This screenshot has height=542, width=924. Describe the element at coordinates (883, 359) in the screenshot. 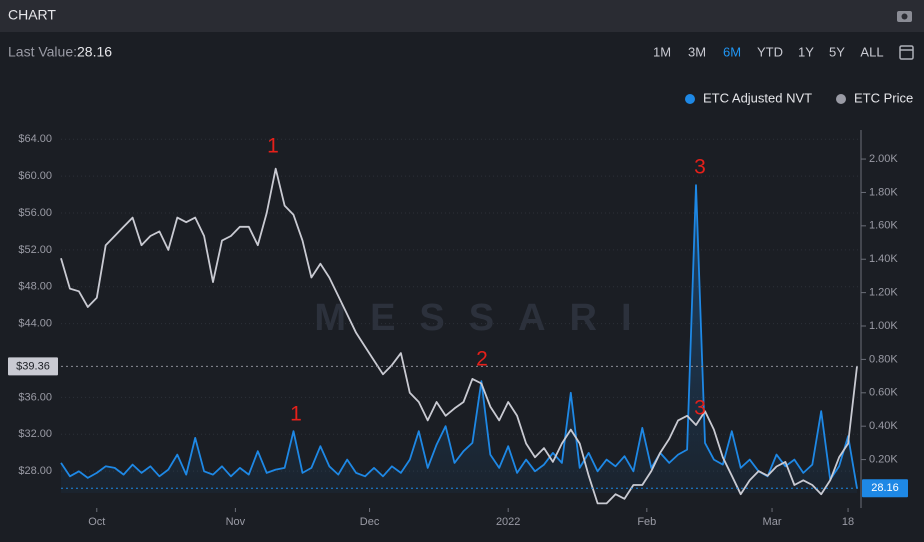

I see `y2-tick-label: 0.80K` at that location.